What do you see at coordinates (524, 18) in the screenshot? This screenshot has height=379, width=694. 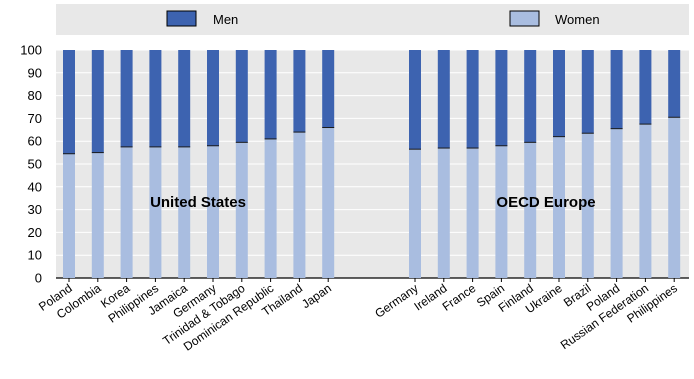 I see `legend-swatch-women` at bounding box center [524, 18].